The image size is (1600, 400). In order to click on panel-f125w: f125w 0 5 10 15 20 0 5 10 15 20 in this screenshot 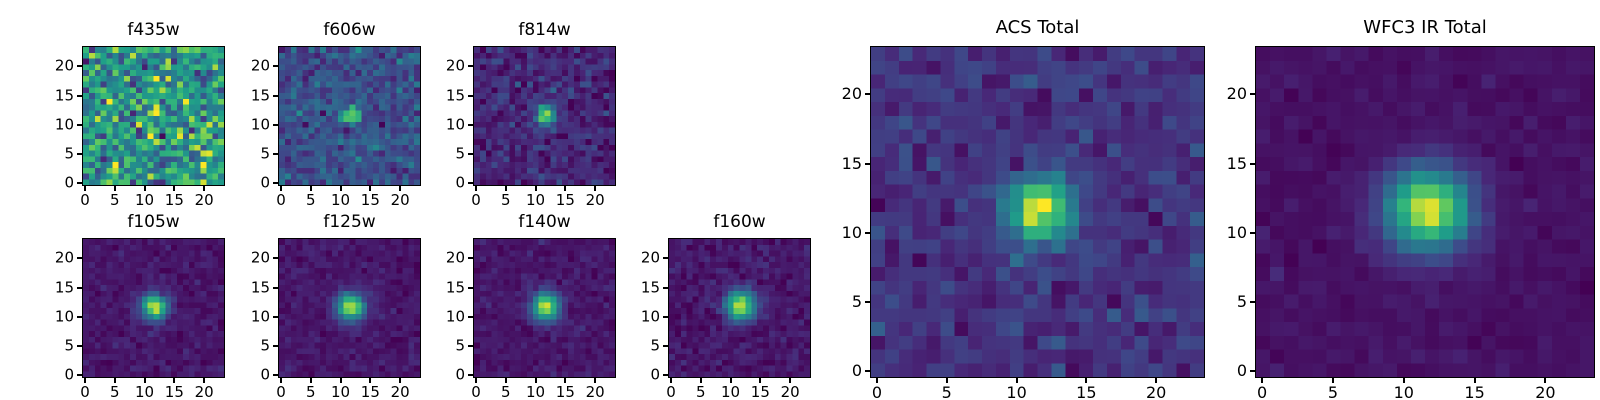, I will do `click(336, 307)`.